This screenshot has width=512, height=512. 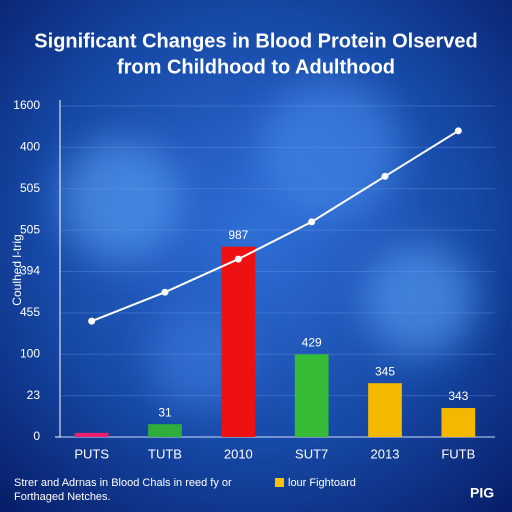 What do you see at coordinates (36, 436) in the screenshot?
I see `y-tick-label: 0` at bounding box center [36, 436].